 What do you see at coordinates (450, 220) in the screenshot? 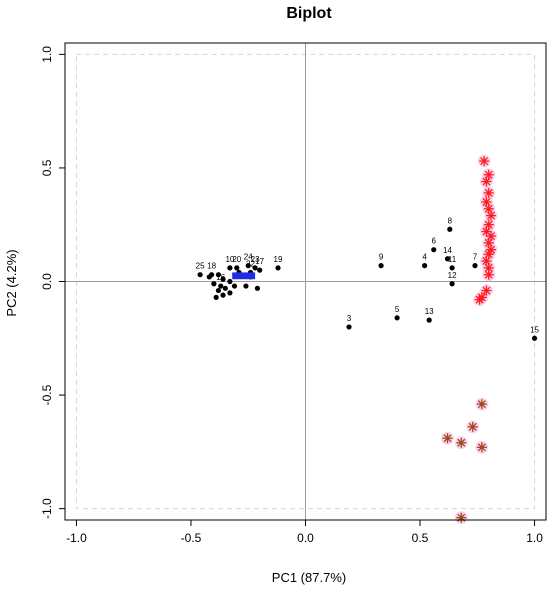
I see `observation-label: 8` at bounding box center [450, 220].